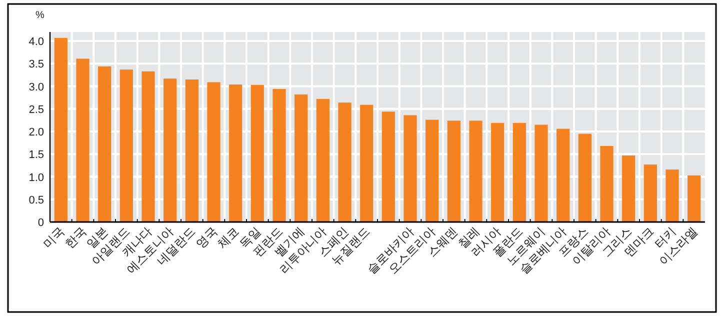  What do you see at coordinates (36, 178) in the screenshot?
I see `y-tick-label: 1.0` at bounding box center [36, 178].